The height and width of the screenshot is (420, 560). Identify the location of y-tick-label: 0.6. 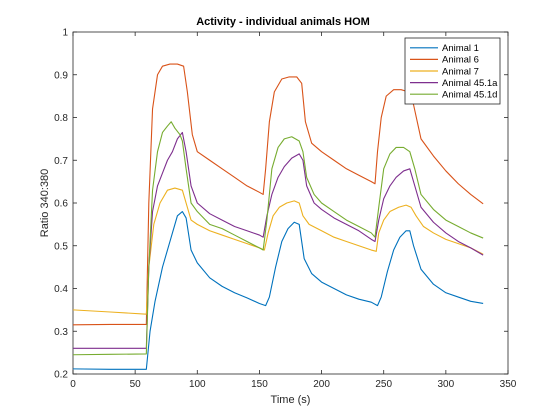
(61, 204).